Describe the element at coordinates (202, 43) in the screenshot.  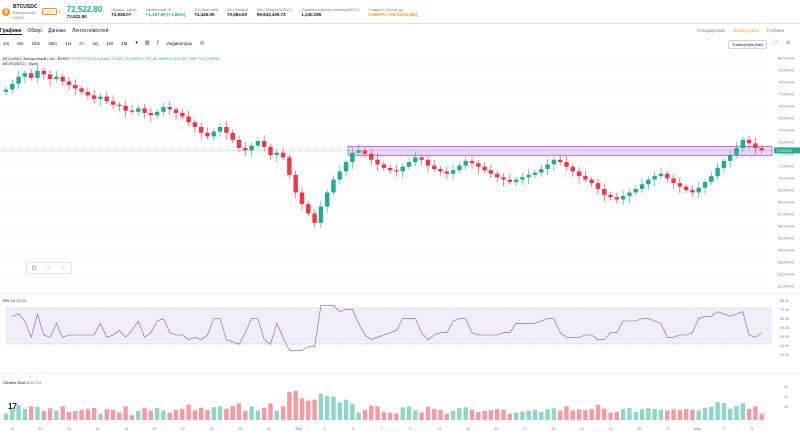
I see `settings-circle-icon: ◎` at that location.